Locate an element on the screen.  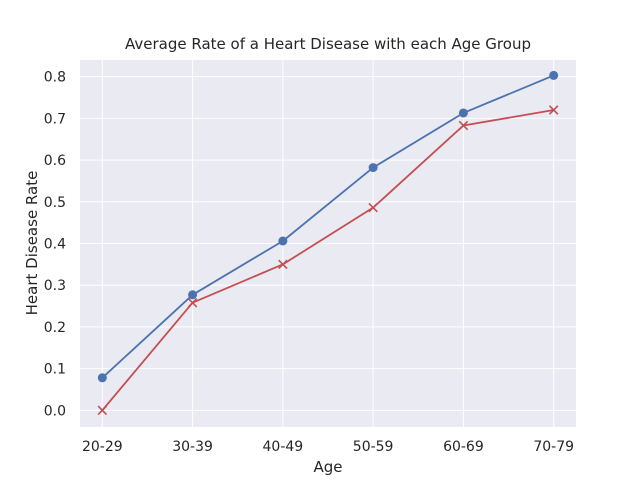
y-tick-label: 0.8 is located at coordinates (55, 78).